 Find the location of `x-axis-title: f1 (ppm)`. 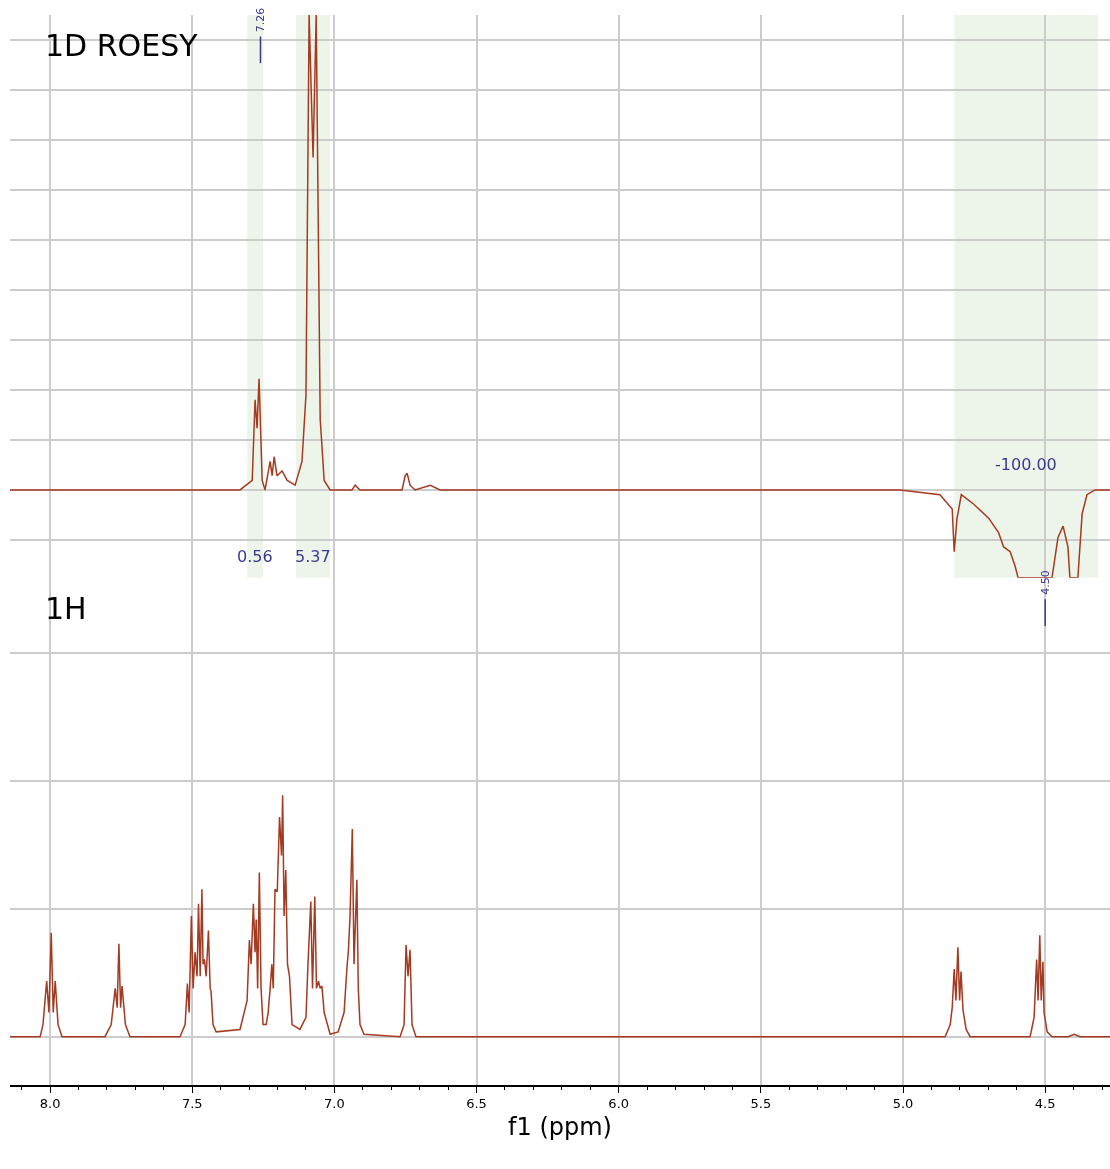

x-axis-title: f1 (ppm) is located at coordinates (560, 1127).